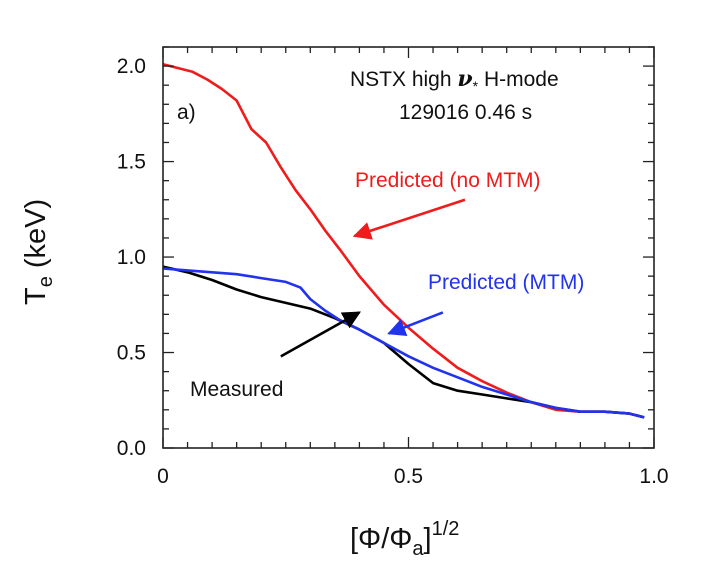  What do you see at coordinates (506, 282) in the screenshot?
I see `label-predicted-mtm: Predicted (MTM)` at bounding box center [506, 282].